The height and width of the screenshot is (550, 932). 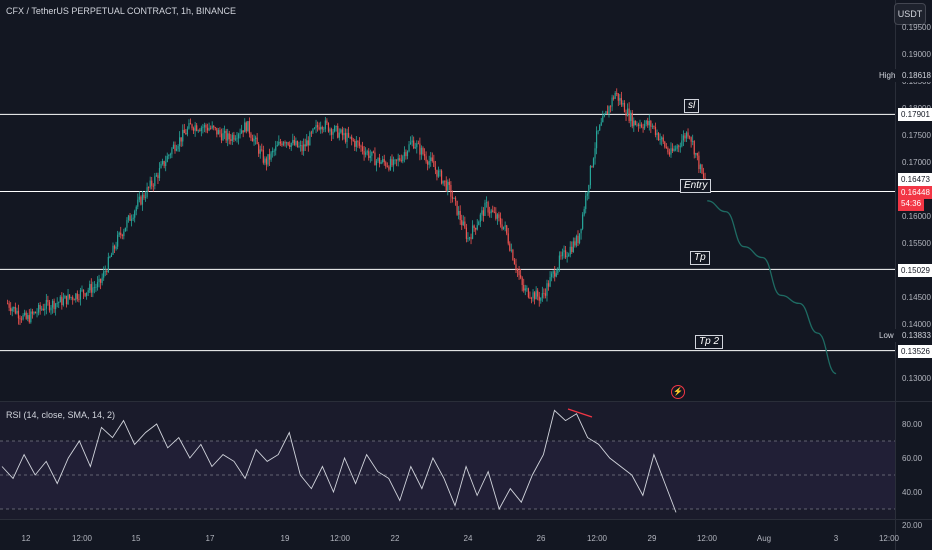 What do you see at coordinates (210, 538) in the screenshot?
I see `time-tick: 17` at bounding box center [210, 538].